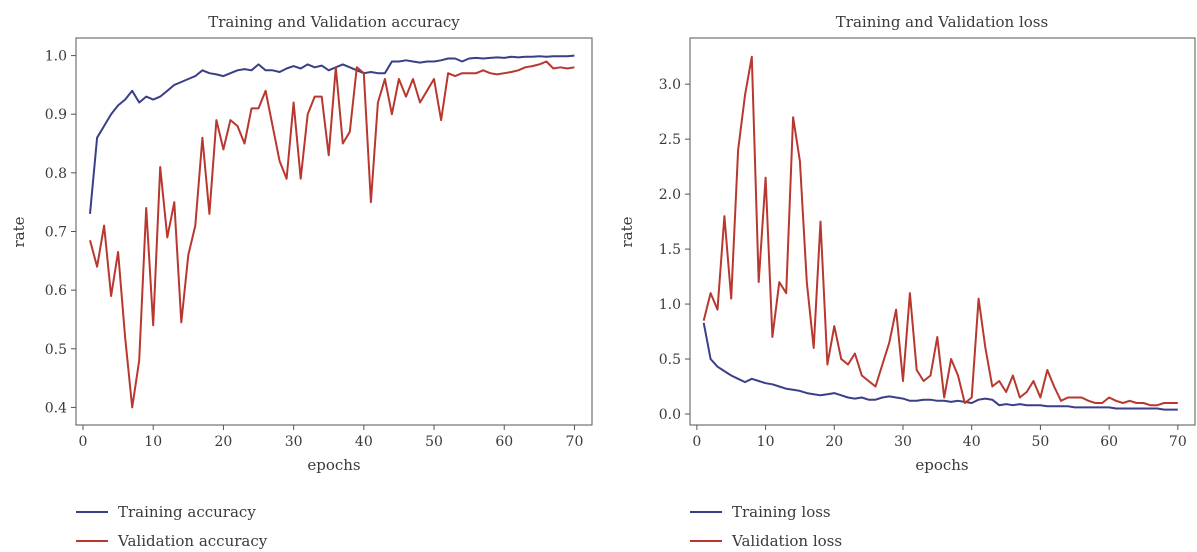  What do you see at coordinates (942, 22) in the screenshot?
I see `chart-title: Training and Validation loss` at bounding box center [942, 22].